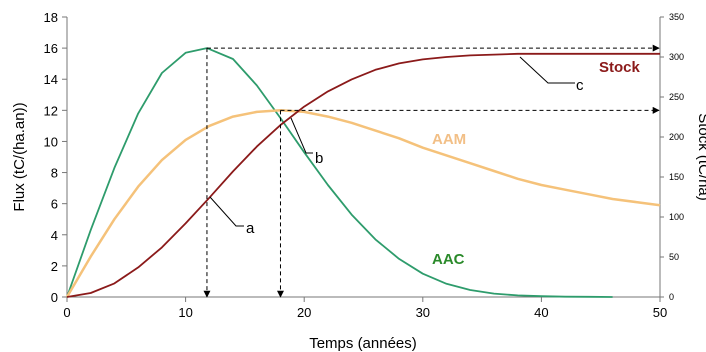  I want to click on y-tick-label: 18, so click(51, 17).